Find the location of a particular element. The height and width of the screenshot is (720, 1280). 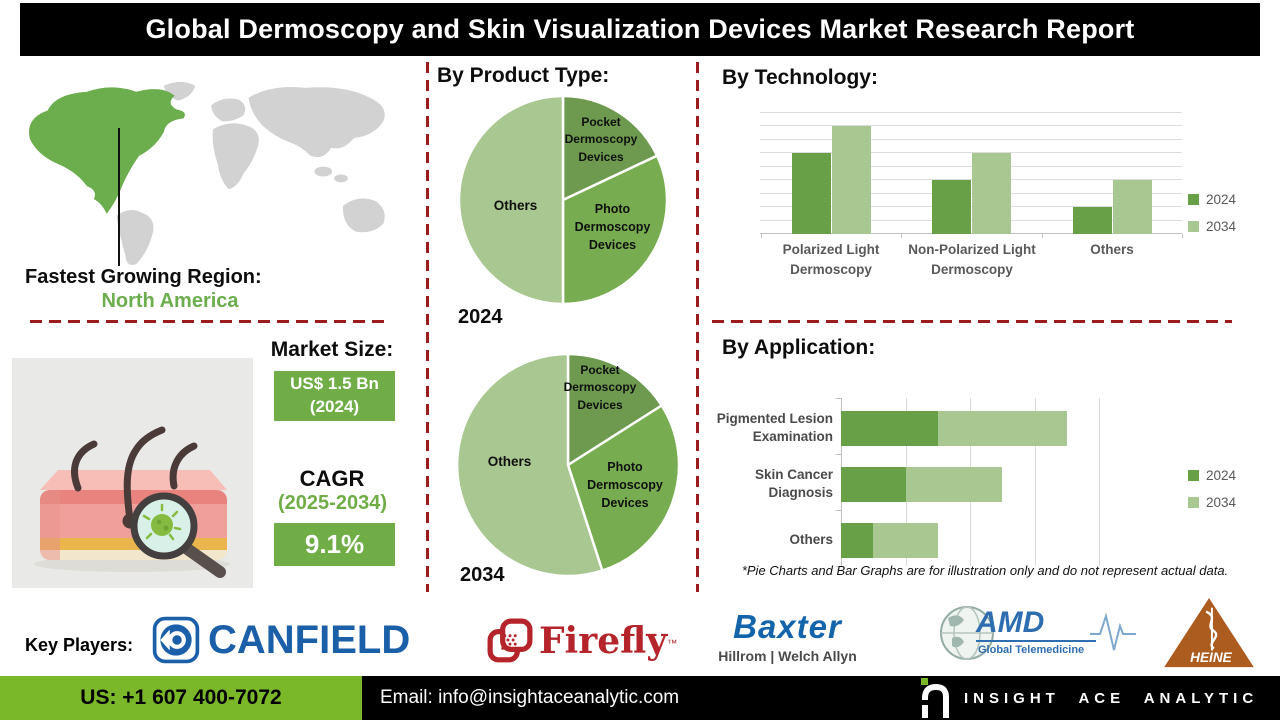

pie1-slice-label-photo: Photo Dermoscopy Devices is located at coordinates (612, 227).